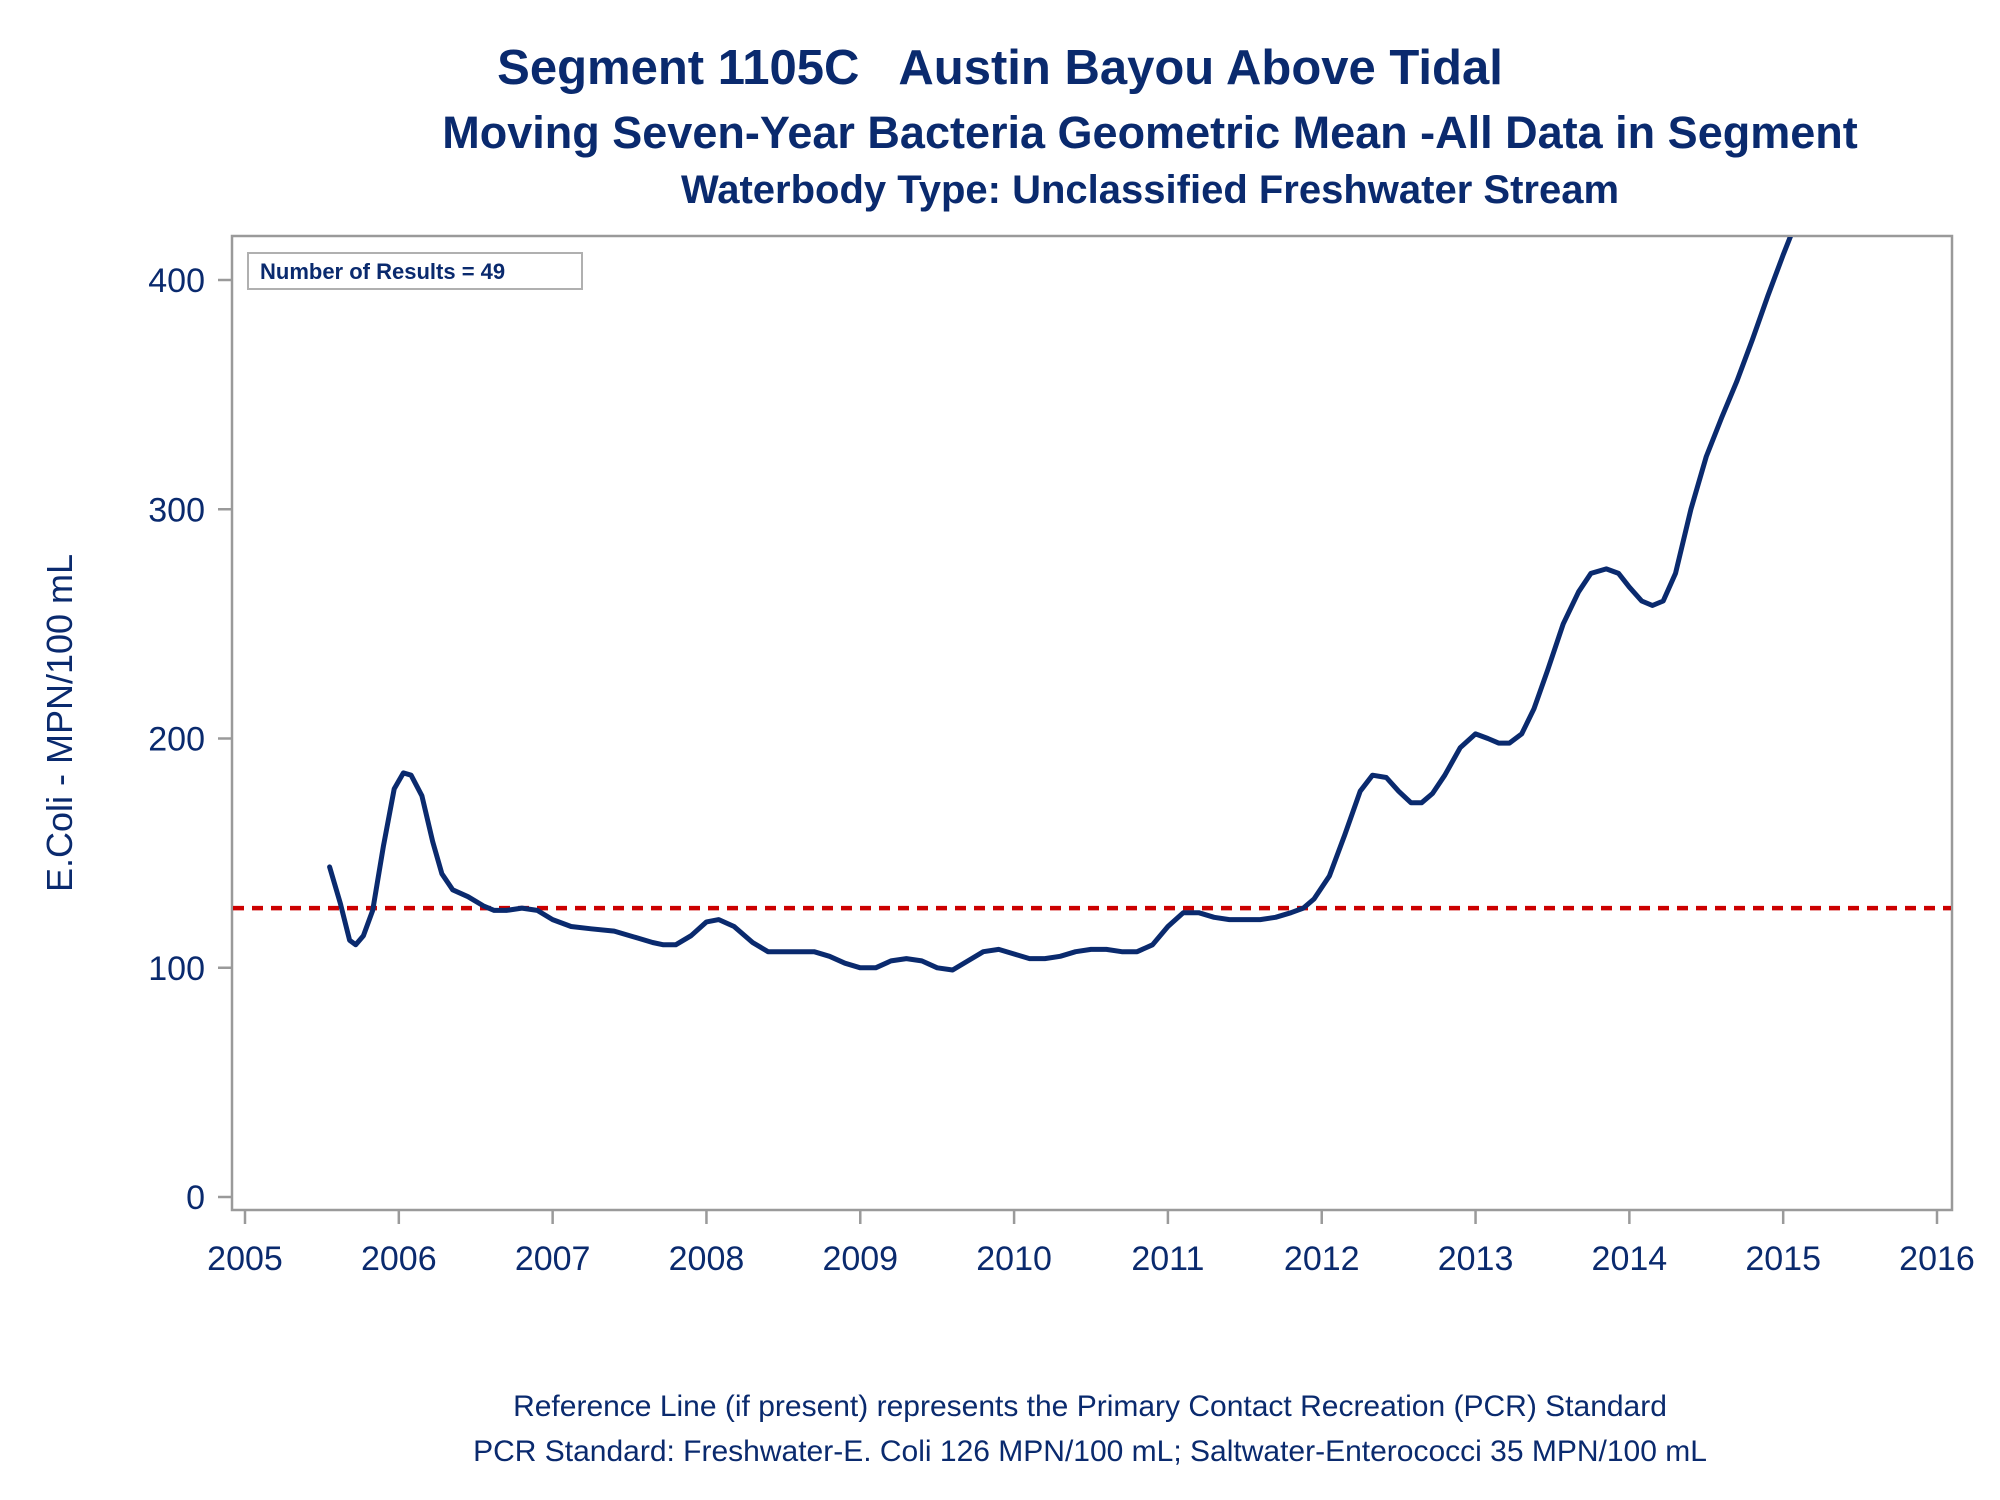 Image resolution: width=2000 pixels, height=1500 pixels. Describe the element at coordinates (1630, 1259) in the screenshot. I see `x-tick-label: 2014` at that location.